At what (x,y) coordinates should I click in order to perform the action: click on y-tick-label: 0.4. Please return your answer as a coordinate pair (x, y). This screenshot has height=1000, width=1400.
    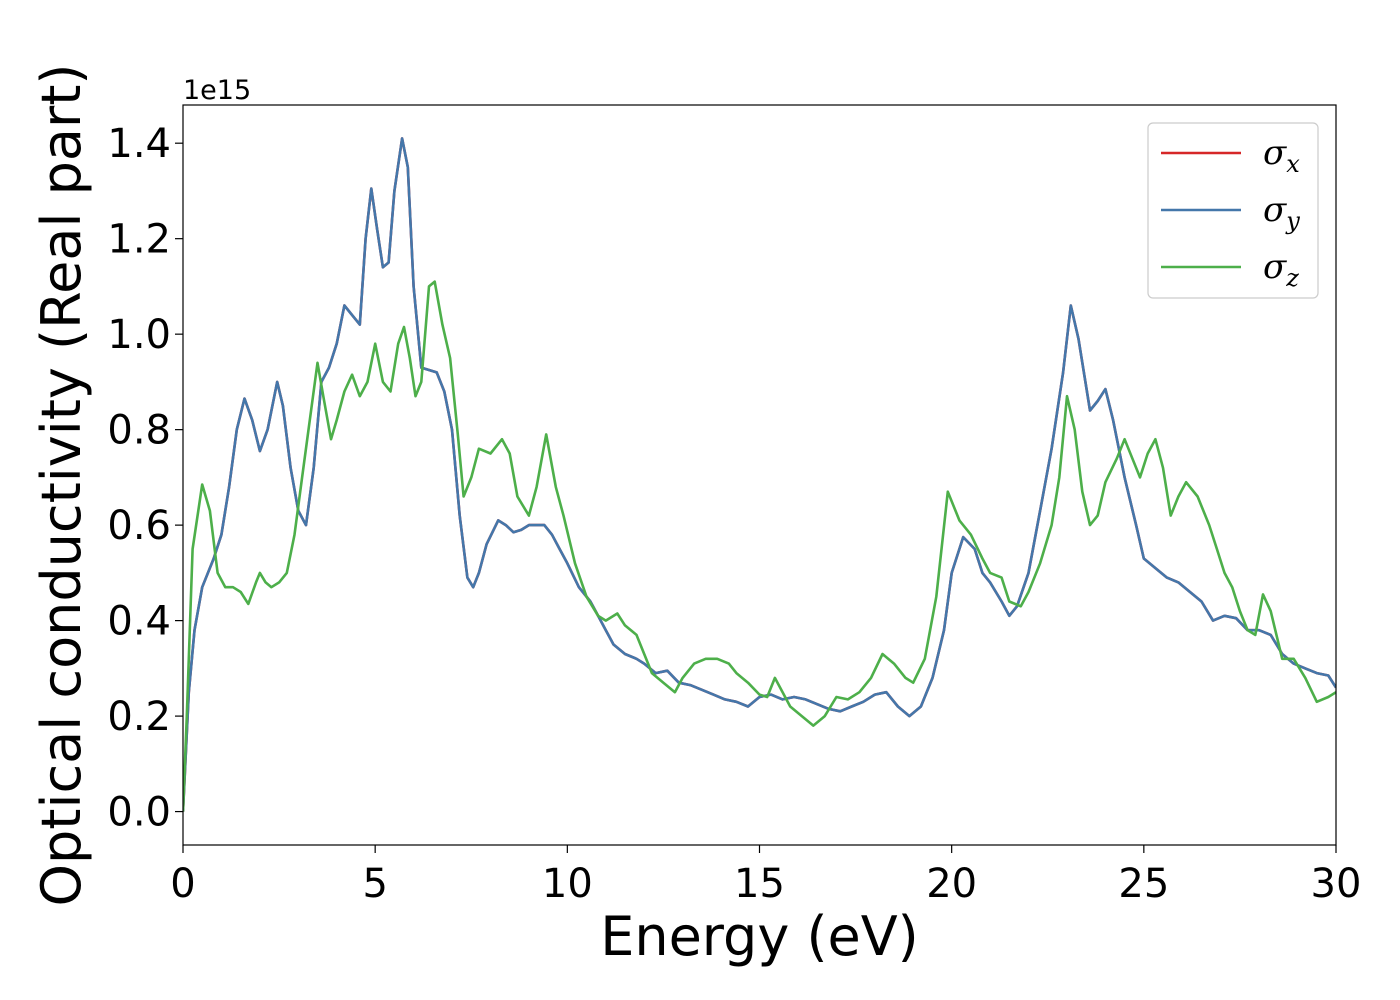
    Looking at the image, I should click on (139, 622).